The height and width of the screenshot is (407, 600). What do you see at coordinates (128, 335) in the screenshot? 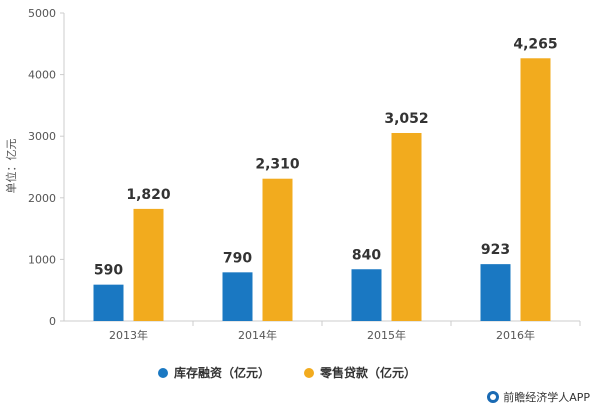
I see `x-tick-label: 2013年` at bounding box center [128, 335].